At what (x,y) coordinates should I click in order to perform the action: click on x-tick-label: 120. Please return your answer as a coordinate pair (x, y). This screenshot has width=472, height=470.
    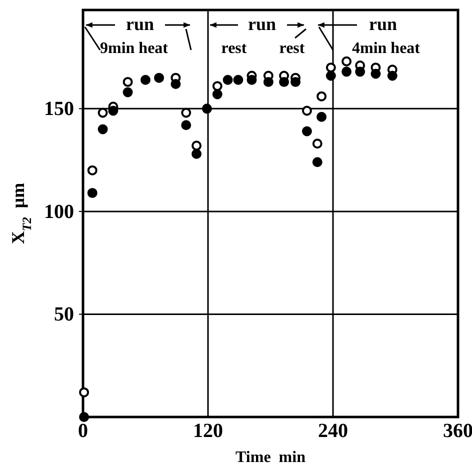
    Looking at the image, I should click on (208, 431).